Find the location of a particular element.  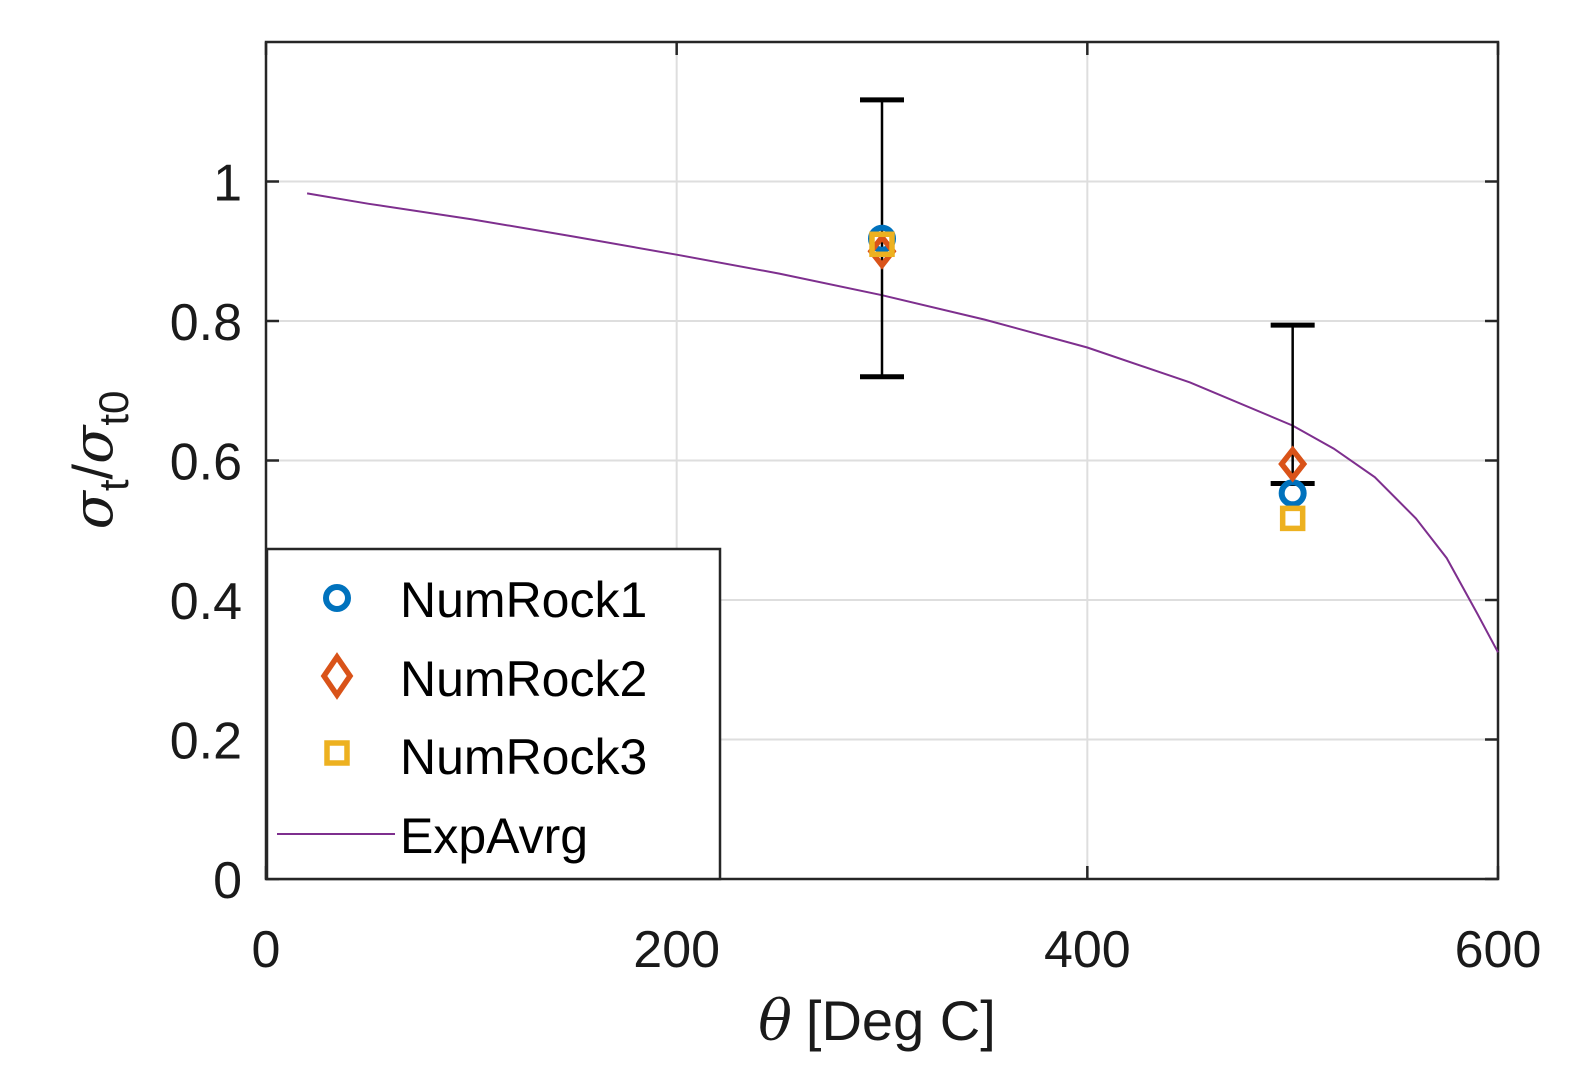

legend-label-expavrg: ExpAvrg is located at coordinates (494, 836).